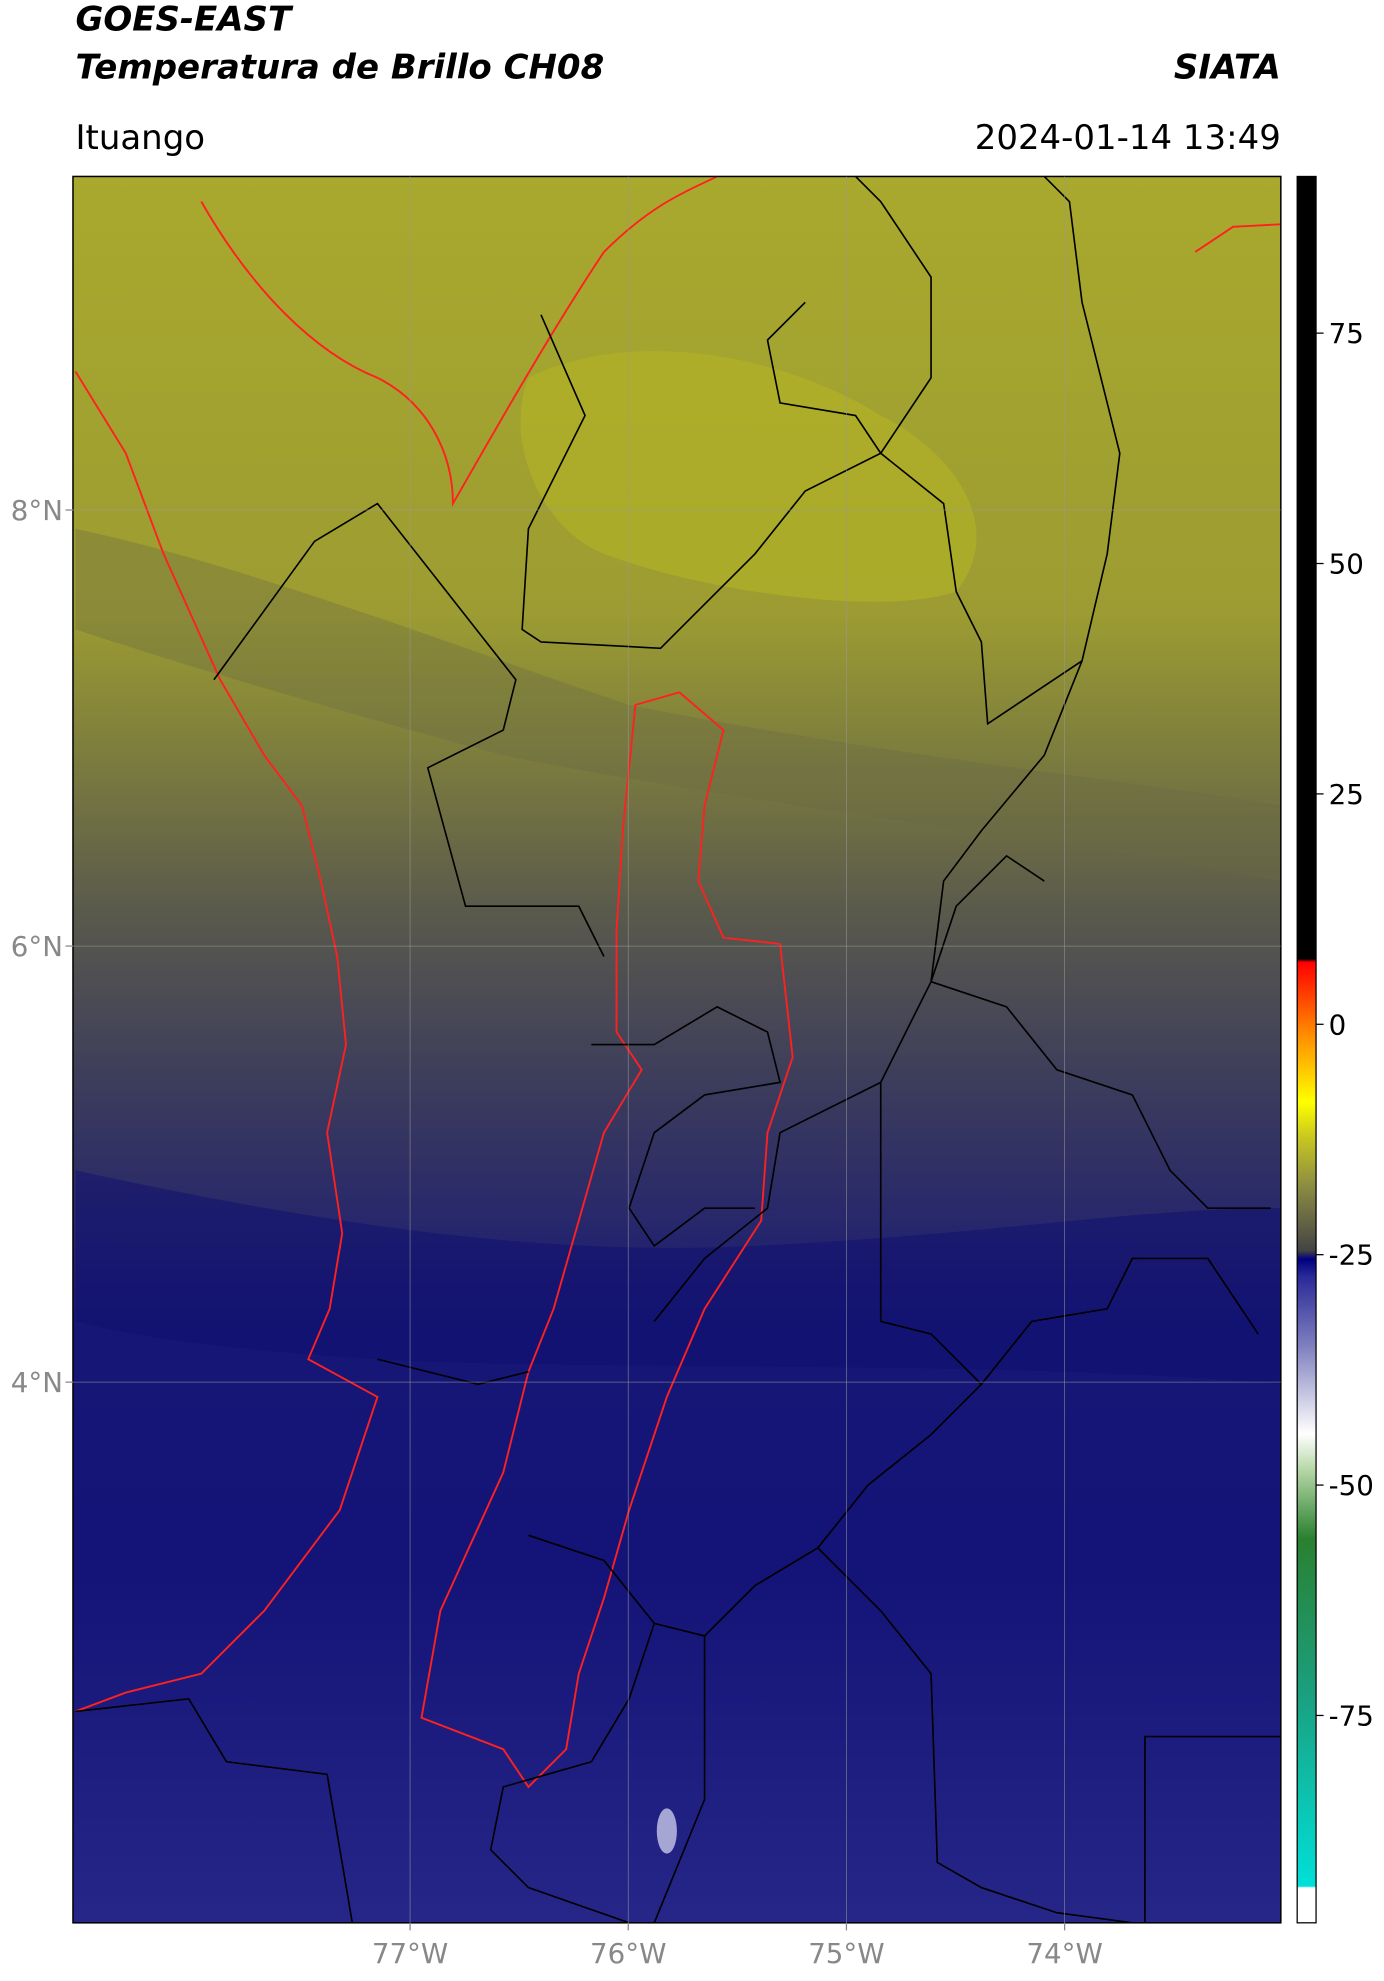 This screenshot has height=1981, width=1384. I want to click on colorbar-tick-label: 50, so click(1346, 564).